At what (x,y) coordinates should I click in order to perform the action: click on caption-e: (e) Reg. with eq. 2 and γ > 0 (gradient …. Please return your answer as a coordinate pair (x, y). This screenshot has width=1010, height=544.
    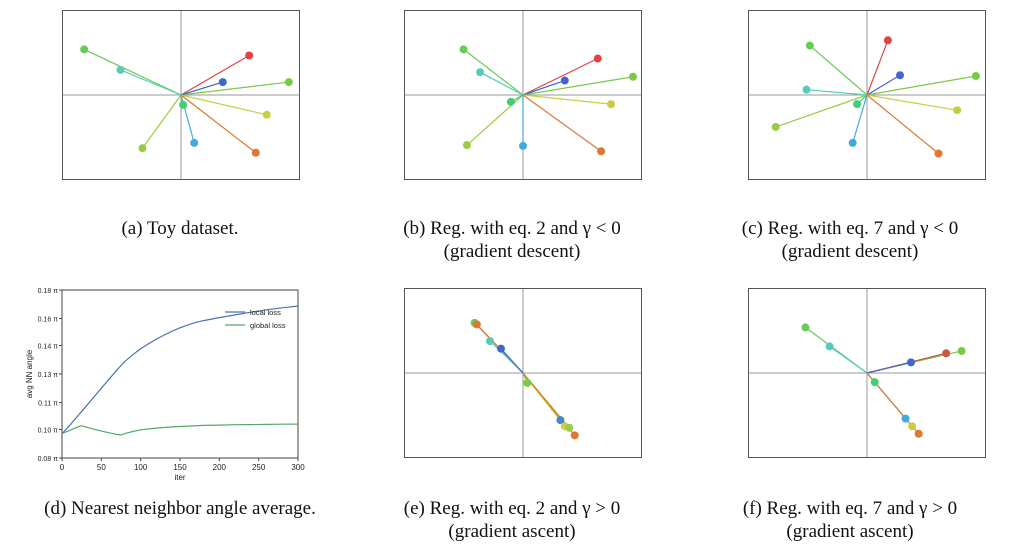
    Looking at the image, I should click on (512, 520).